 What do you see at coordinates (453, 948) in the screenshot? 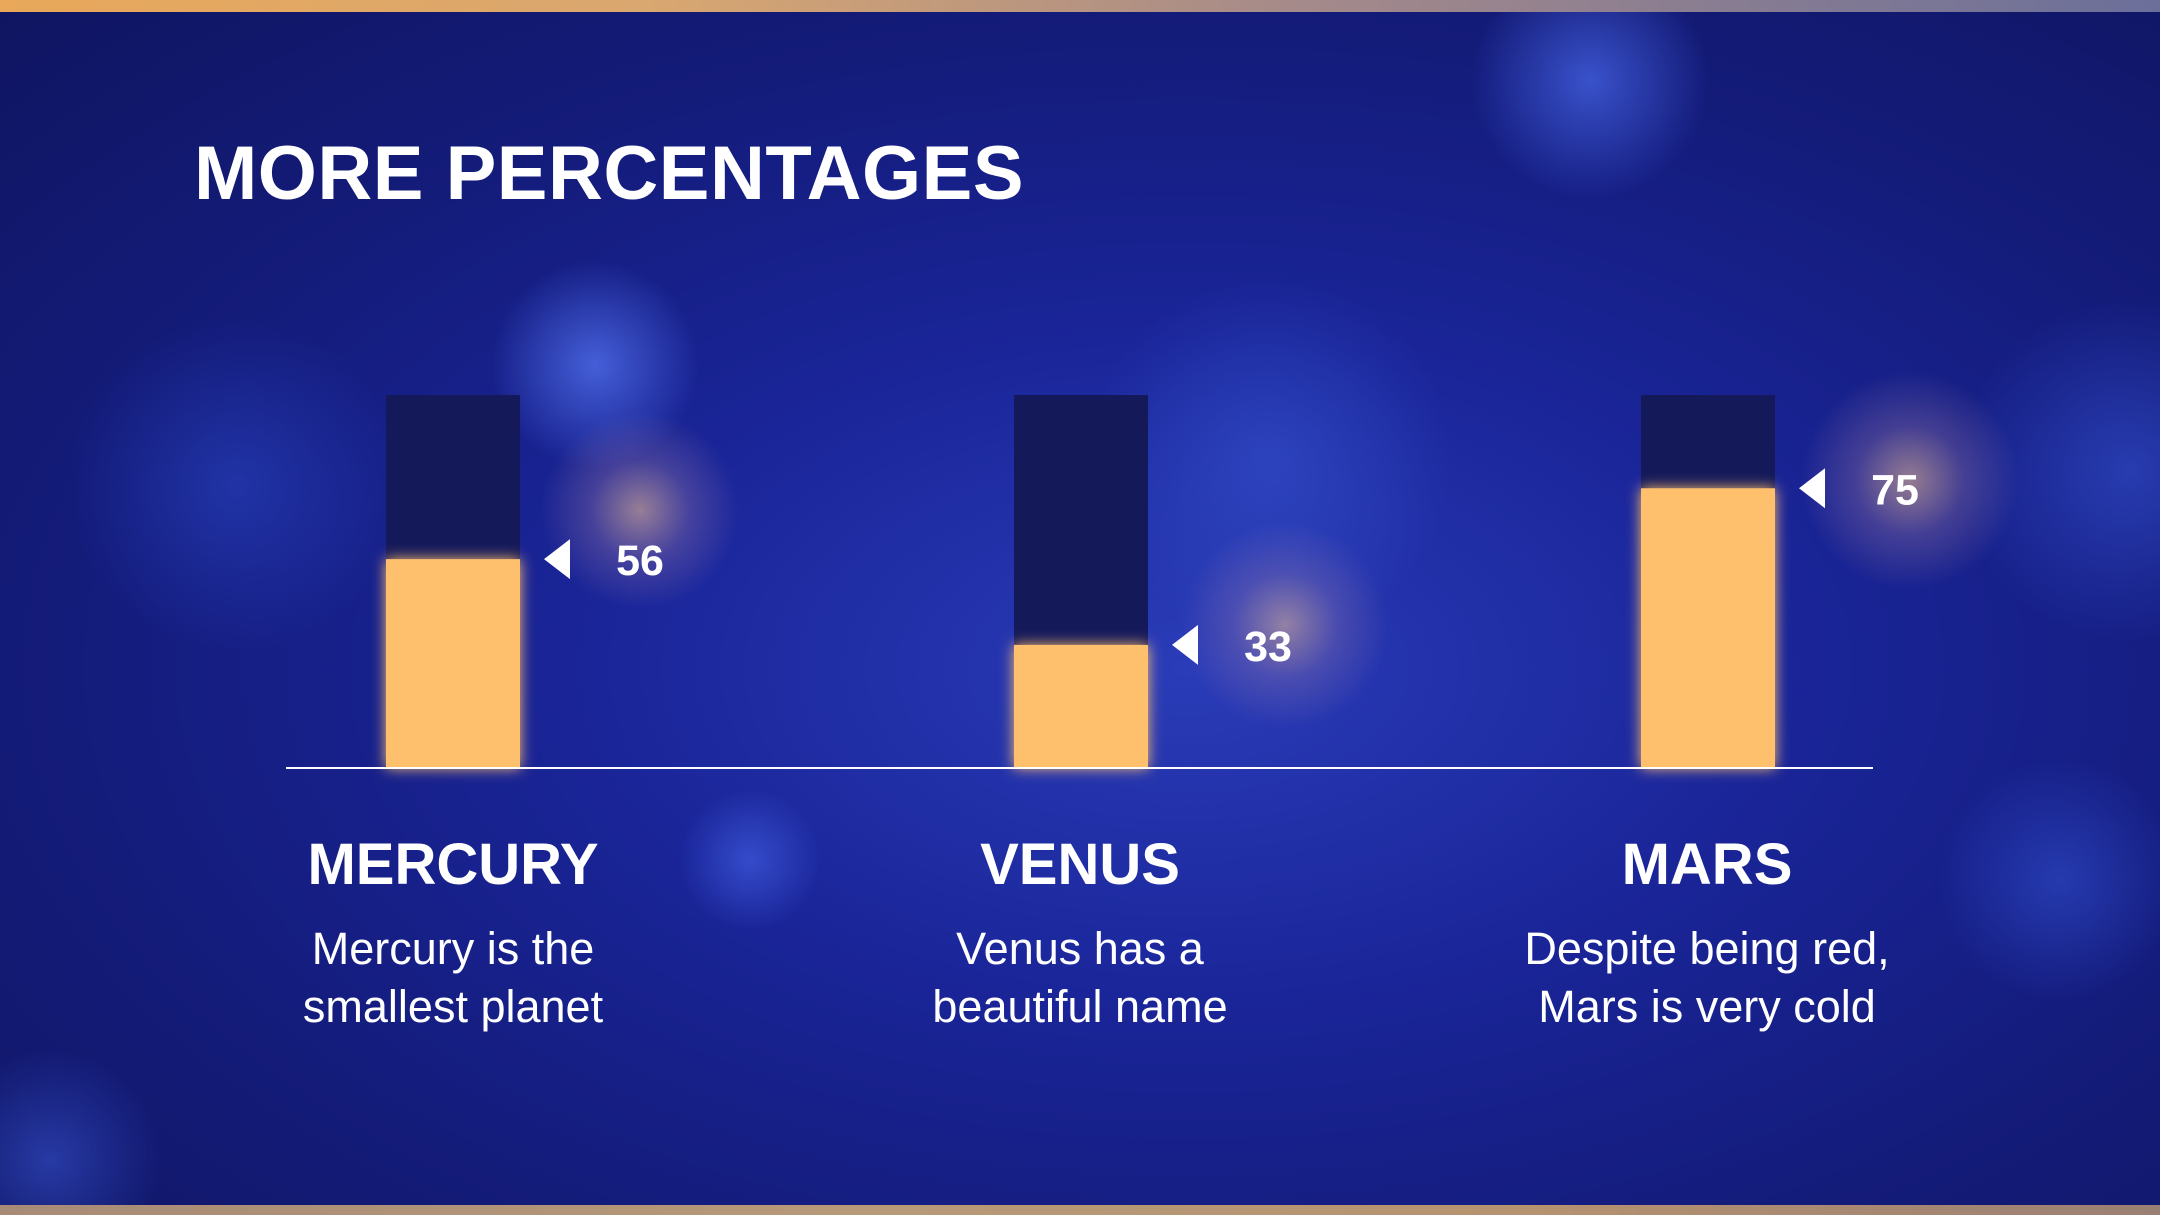
I see `planet-description-line: Mercury is the` at bounding box center [453, 948].